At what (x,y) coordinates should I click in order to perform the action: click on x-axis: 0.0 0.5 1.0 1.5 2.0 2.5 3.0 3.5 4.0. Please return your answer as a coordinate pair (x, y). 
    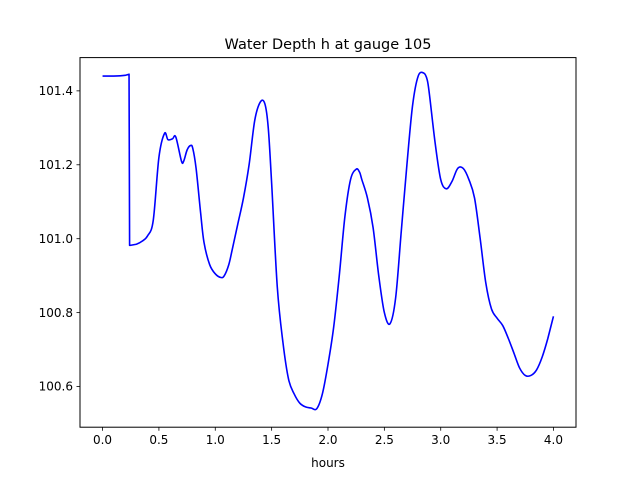
    Looking at the image, I should click on (328, 437).